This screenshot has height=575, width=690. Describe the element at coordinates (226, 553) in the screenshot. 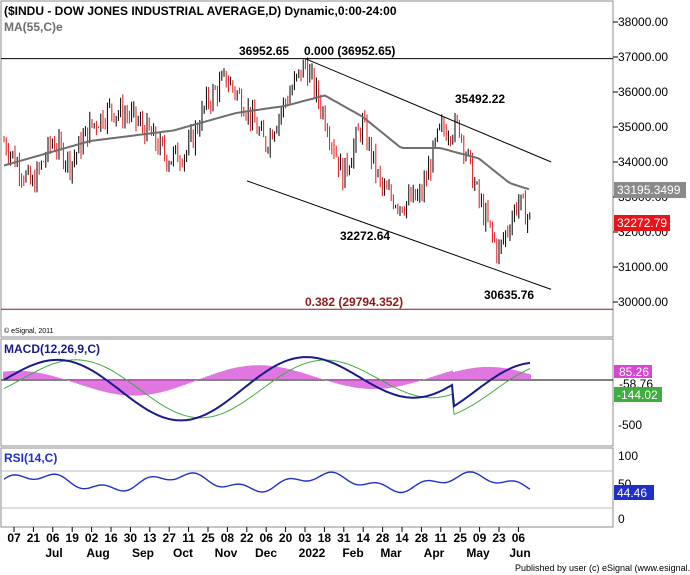

I see `x-axis-month-label: Nov` at that location.